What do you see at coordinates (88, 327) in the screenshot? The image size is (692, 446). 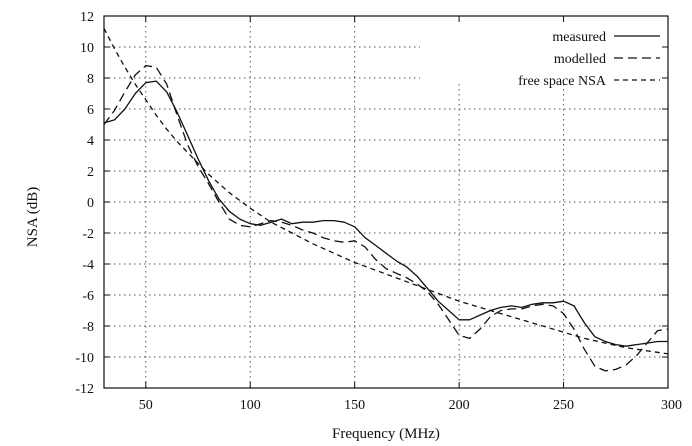 I see `y-tick-label: -8` at bounding box center [88, 327].